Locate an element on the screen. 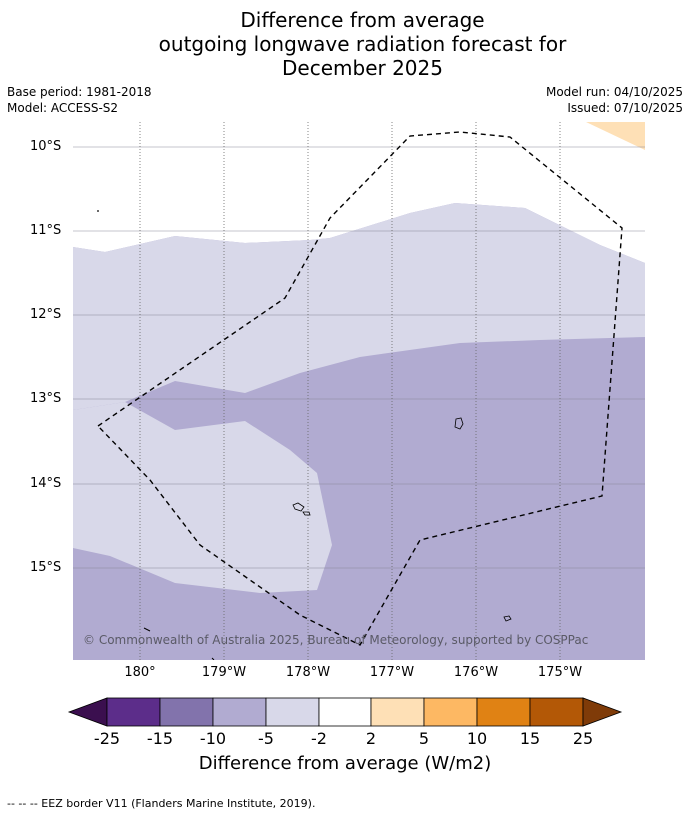 Image resolution: width=690 pixels, height=816 pixels. island-futuna is located at coordinates (298, 507).